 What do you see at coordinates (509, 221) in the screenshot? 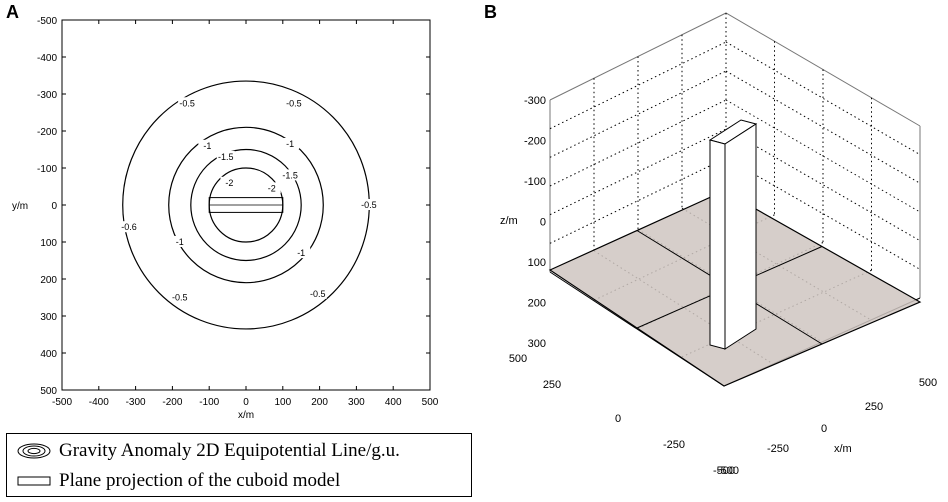
I see `z-axis-label: z/m` at bounding box center [509, 221].